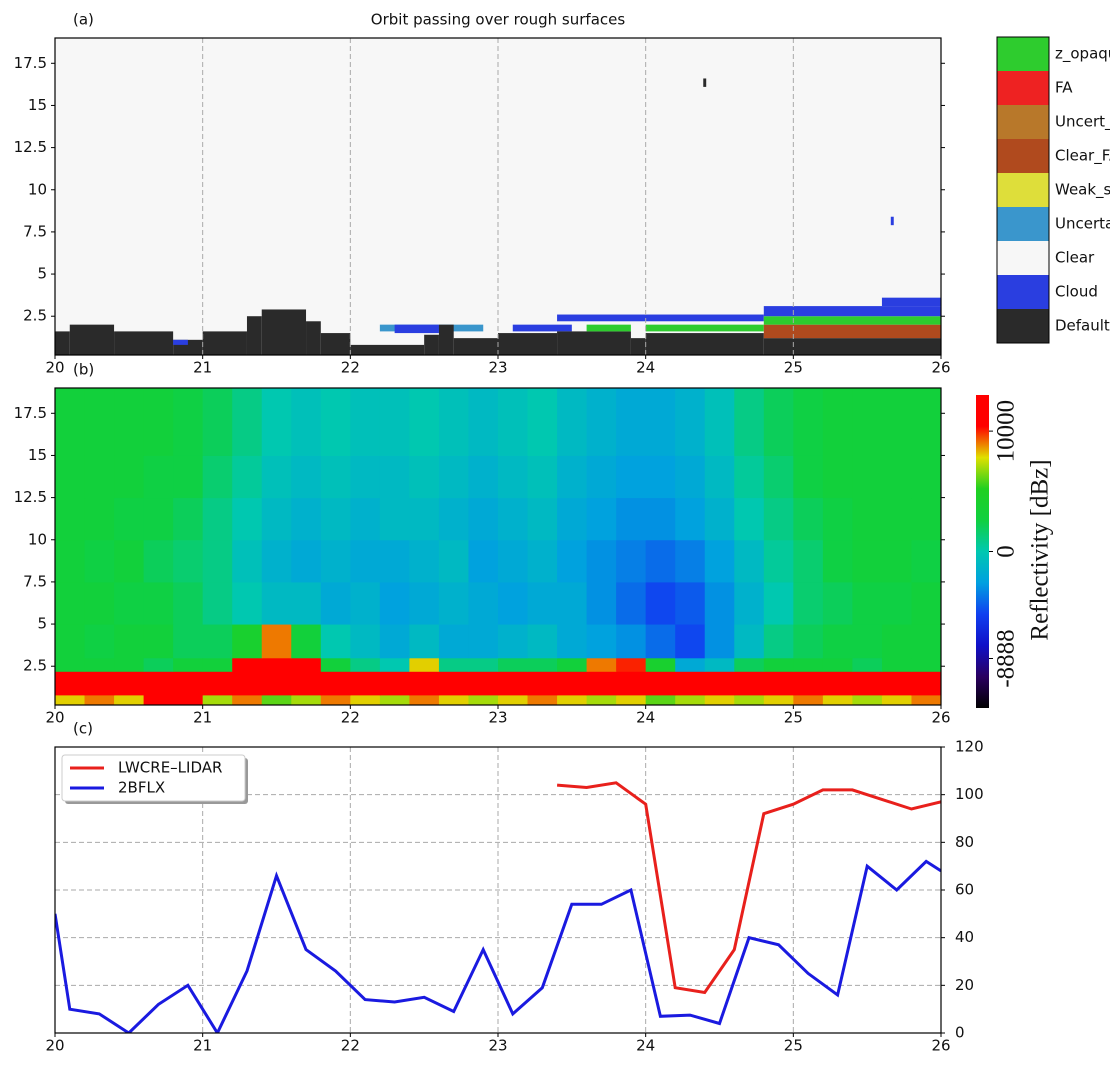 The image size is (1110, 1088). Describe the element at coordinates (1006, 658) in the screenshot. I see `colorbar-tick-label: -8888` at that location.